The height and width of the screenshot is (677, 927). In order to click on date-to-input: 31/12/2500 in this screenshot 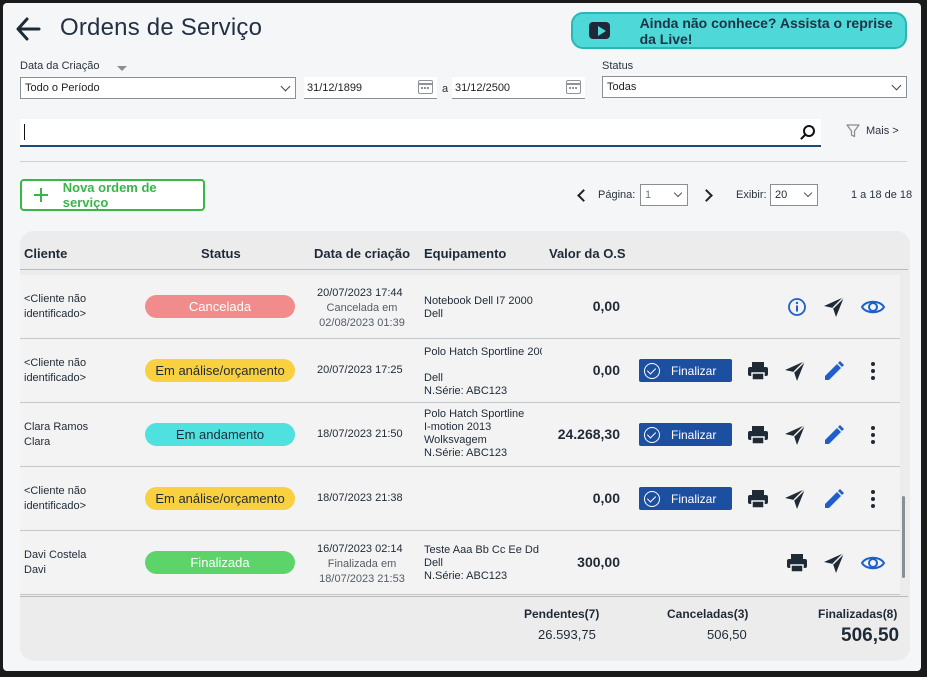, I will do `click(518, 88)`.